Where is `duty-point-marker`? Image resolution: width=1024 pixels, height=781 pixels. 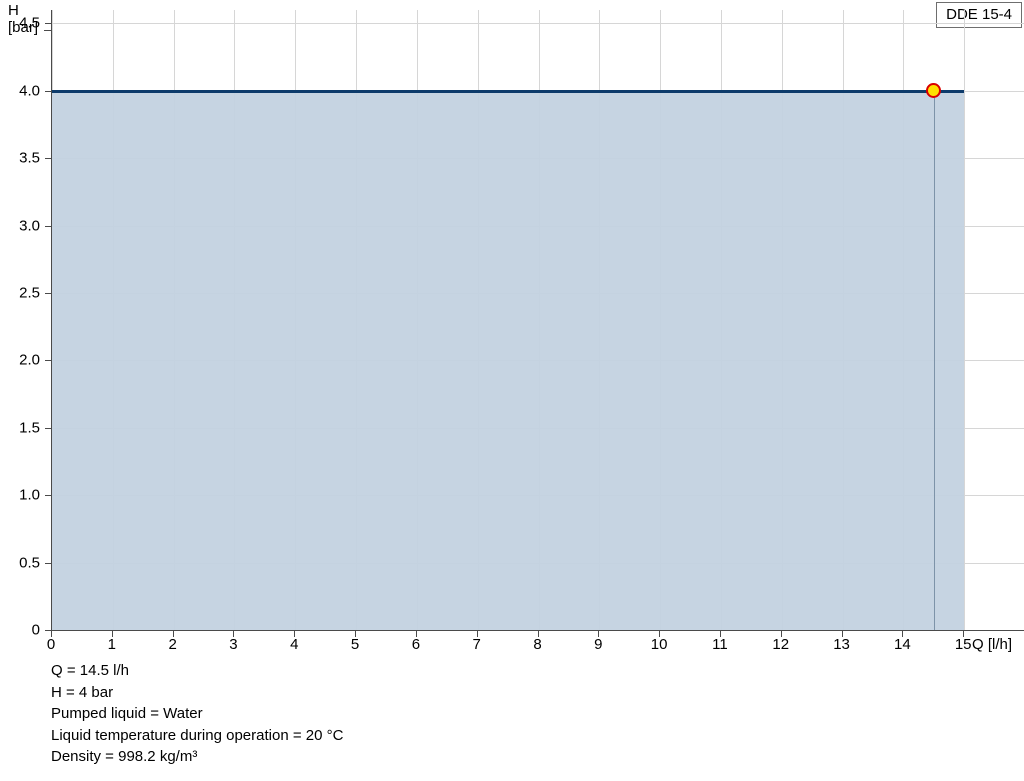
duty-point-marker is located at coordinates (934, 91).